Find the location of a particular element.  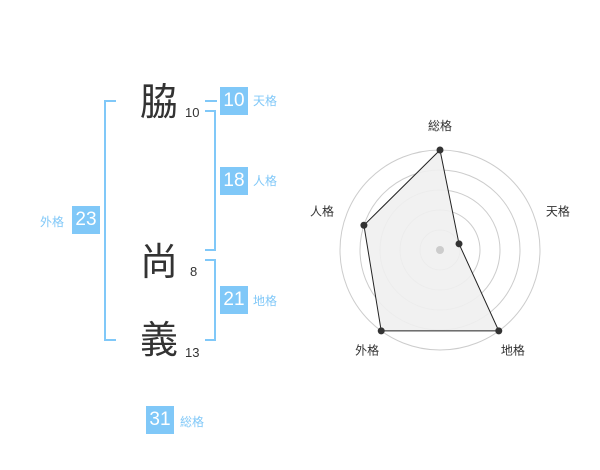

soukaku-value: 31 is located at coordinates (160, 420).